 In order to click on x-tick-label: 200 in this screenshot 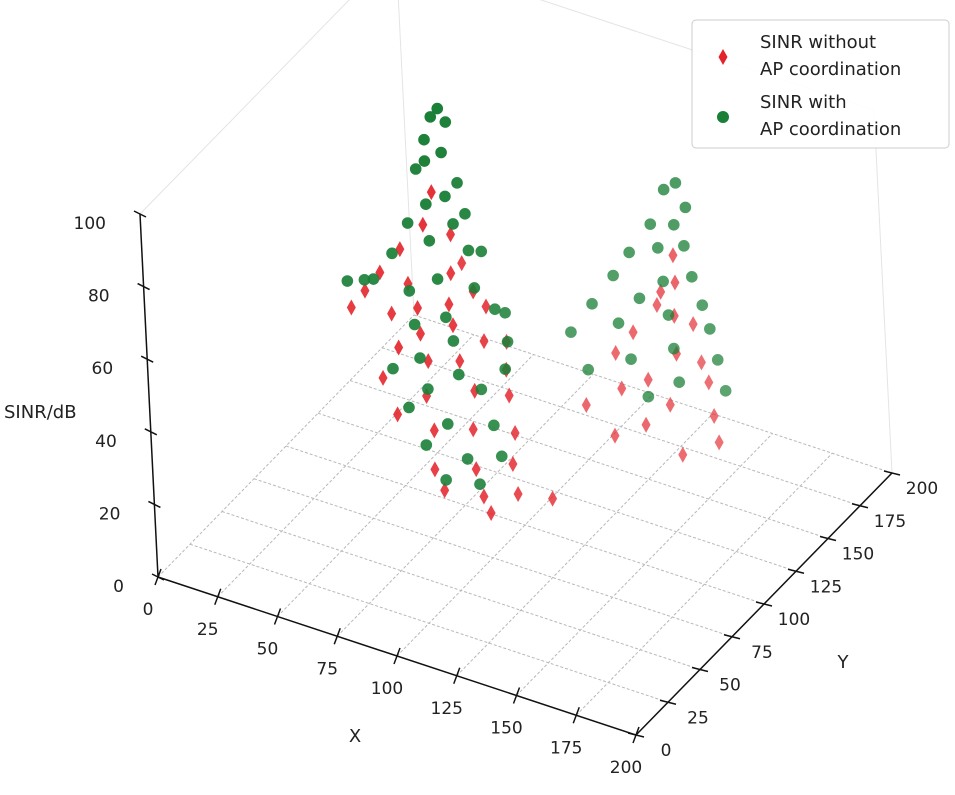, I will do `click(626, 768)`.